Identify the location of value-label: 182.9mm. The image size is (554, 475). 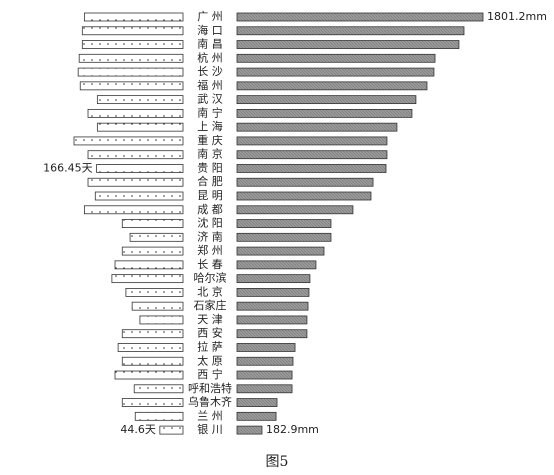
(292, 429).